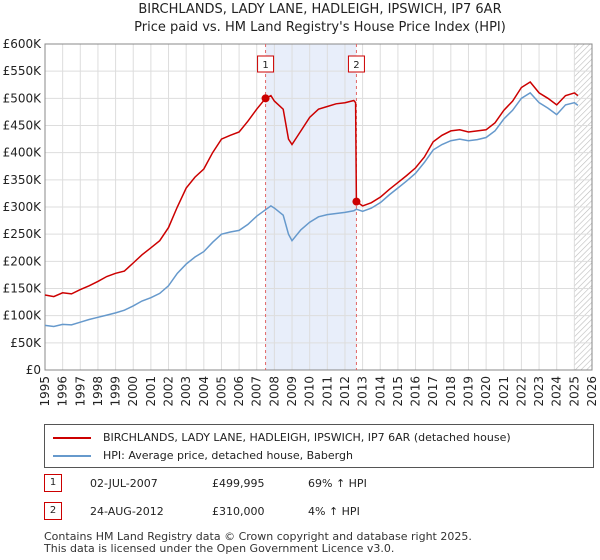  I want to click on x-tick-label: 2025, so click(574, 391).